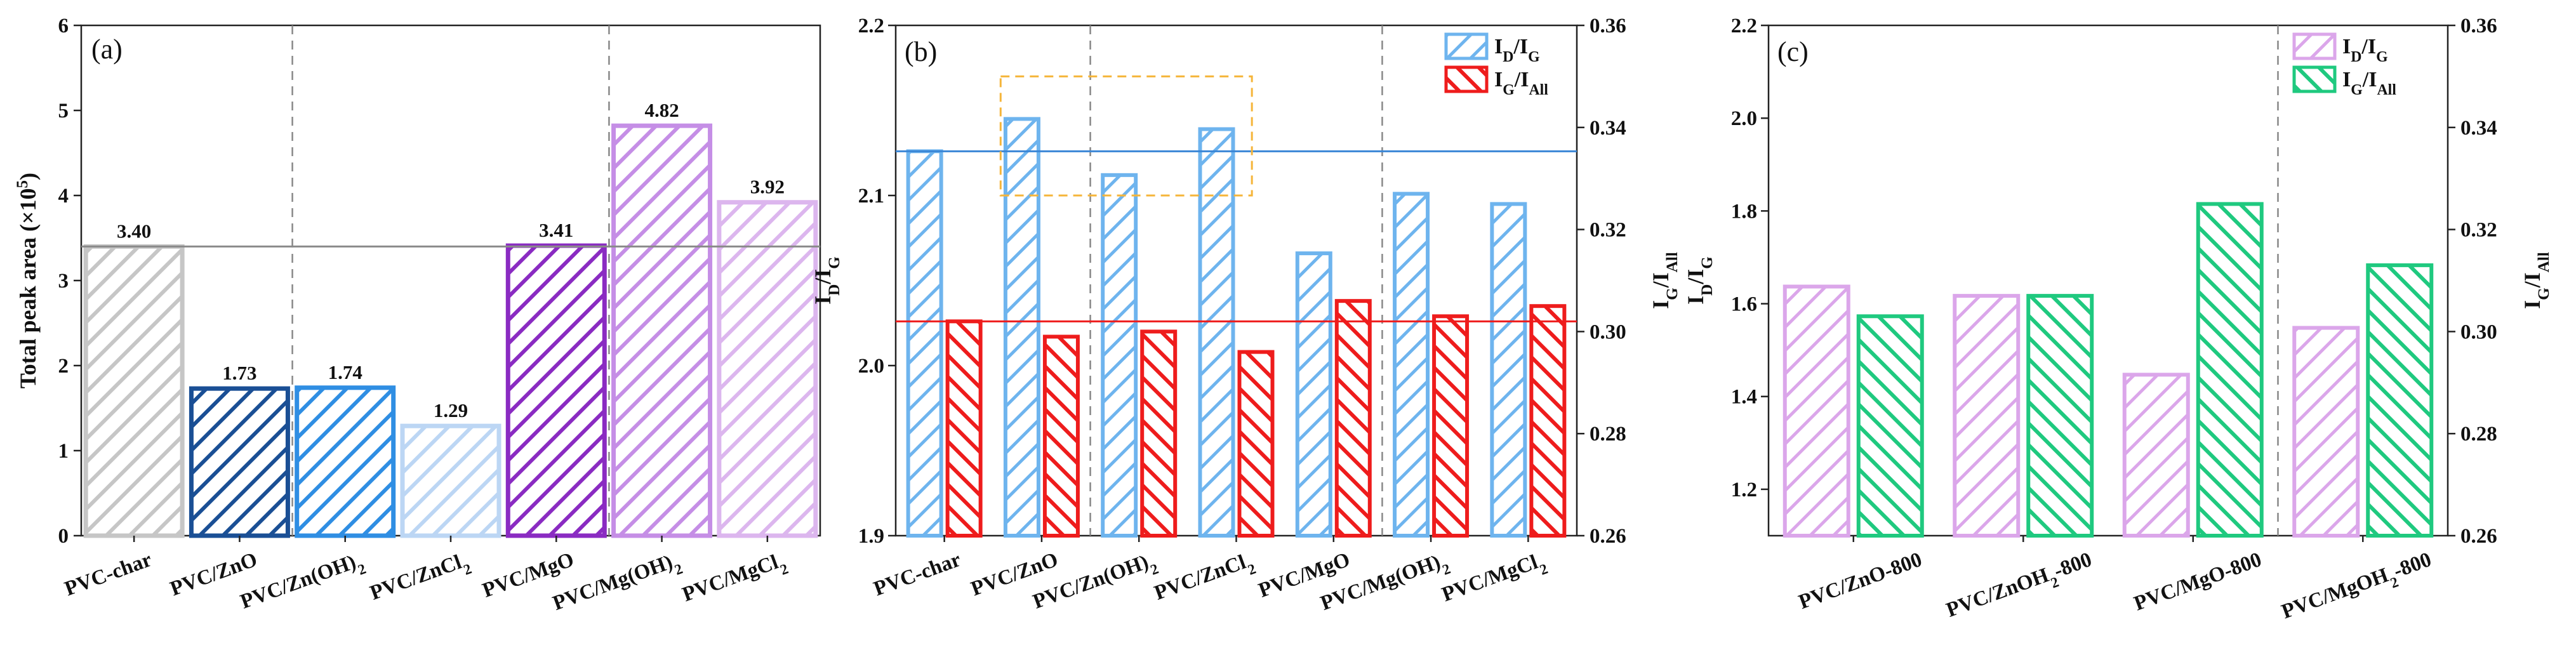  I want to click on left-tick-label: 1.8, so click(1744, 211).